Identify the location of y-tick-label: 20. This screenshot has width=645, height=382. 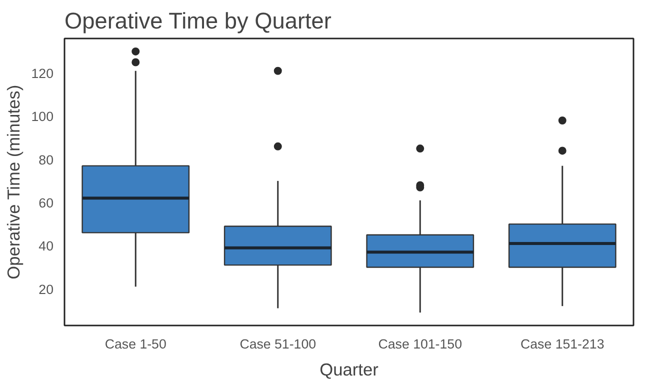
(46, 289).